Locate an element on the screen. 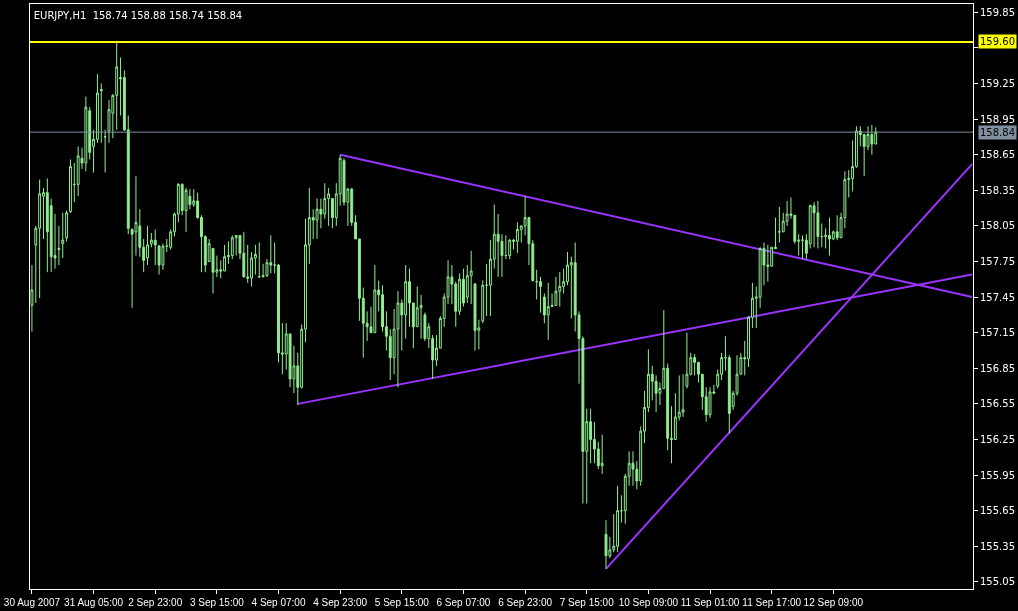 The height and width of the screenshot is (611, 1018). x-tick-label: 7 Sep 15:00 is located at coordinates (587, 602).